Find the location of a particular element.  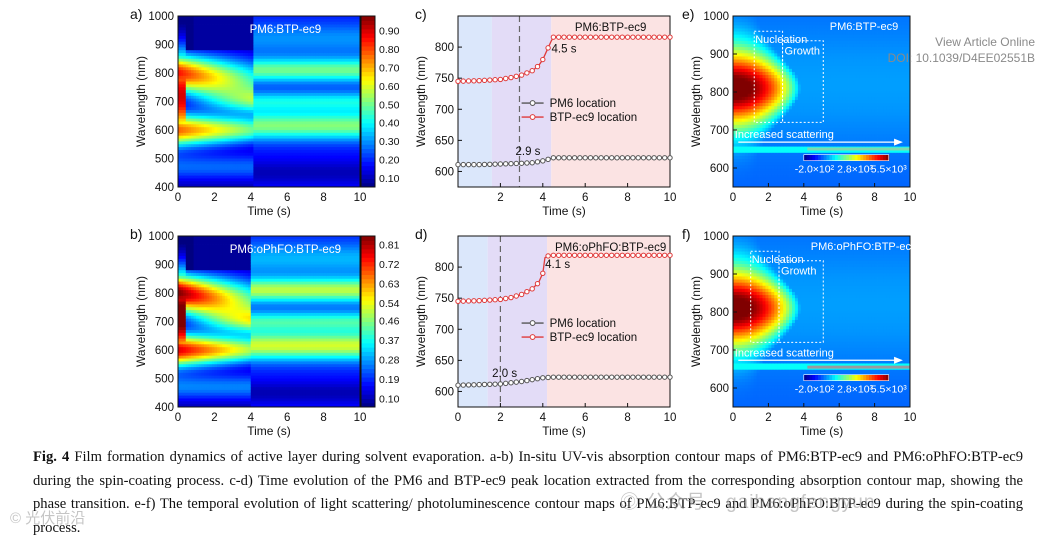

y-tick-label: 600 is located at coordinates (164, 131).